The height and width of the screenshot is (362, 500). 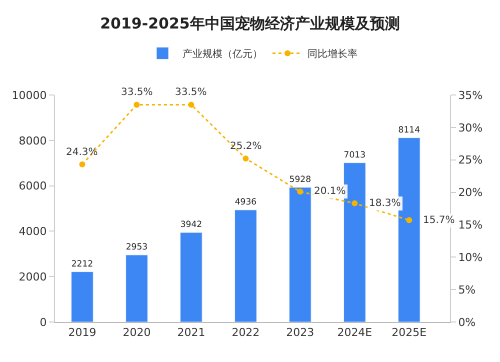 I want to click on y2-tick-label: 35%, so click(x=470, y=95).